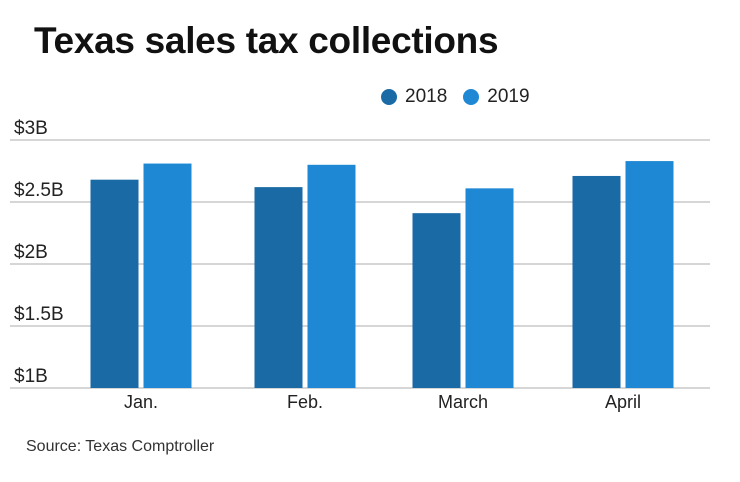  I want to click on bar-2019-march, so click(489, 288).